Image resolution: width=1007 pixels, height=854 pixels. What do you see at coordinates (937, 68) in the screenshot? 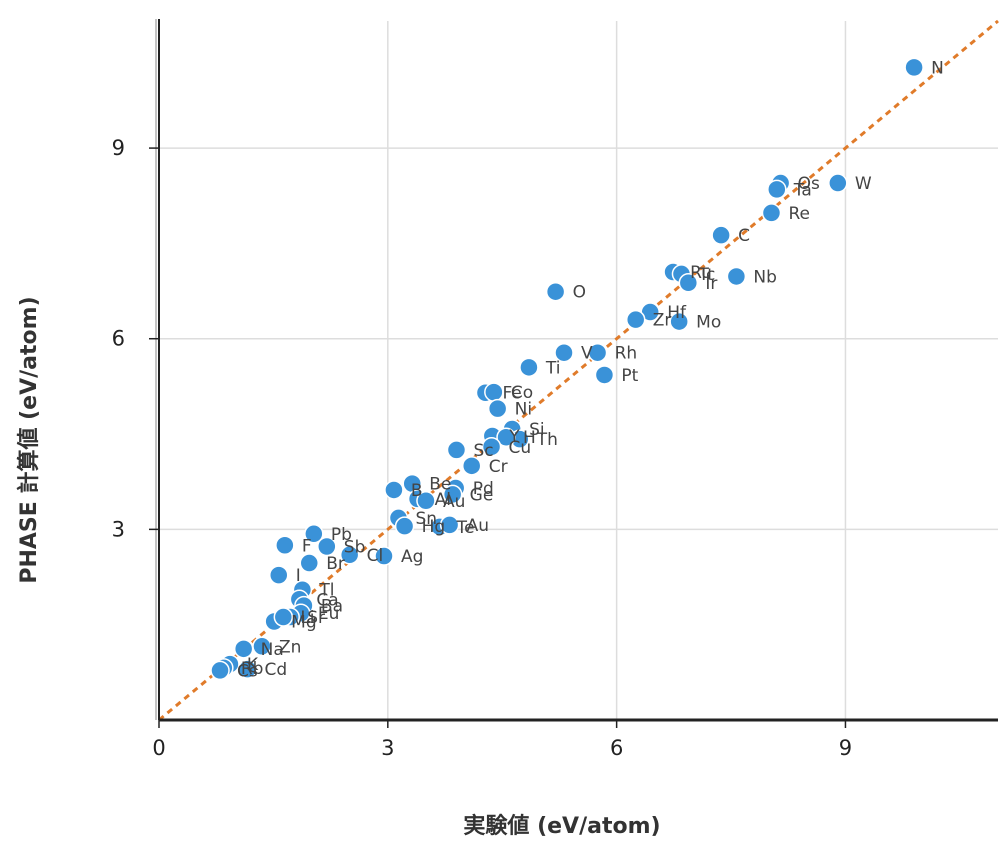
I see `point-label: N` at bounding box center [937, 68].